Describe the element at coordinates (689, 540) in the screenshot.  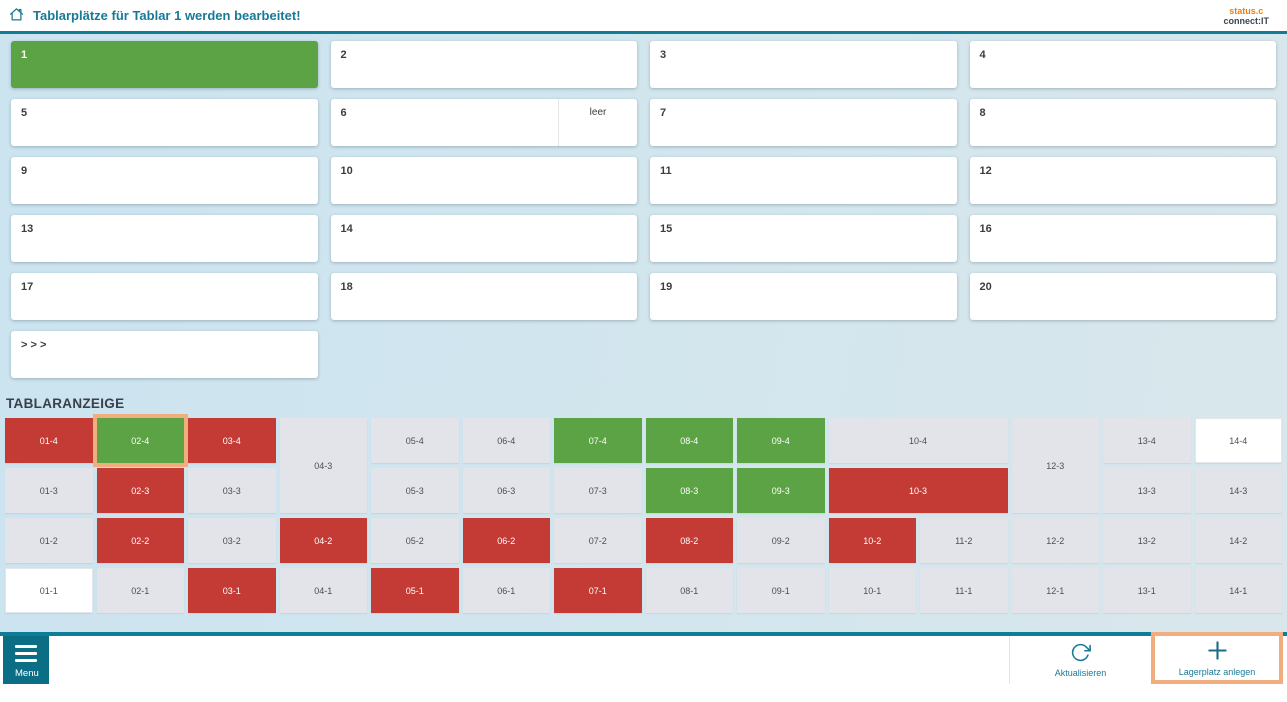
I see `tablar-cell-08-2: 08-2` at that location.